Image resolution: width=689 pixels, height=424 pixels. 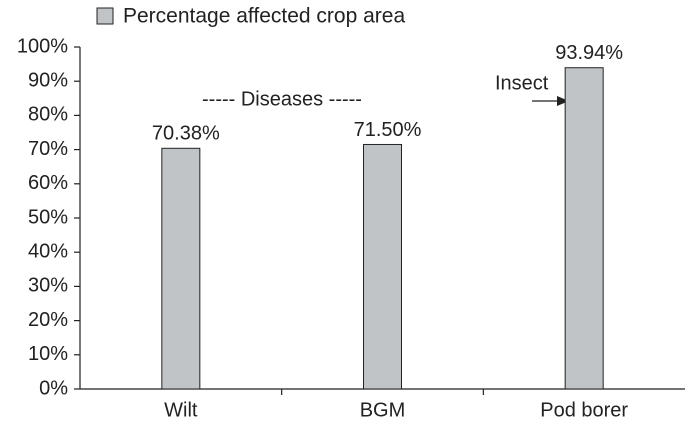 I want to click on x-tick-label: BGM, so click(x=383, y=410).